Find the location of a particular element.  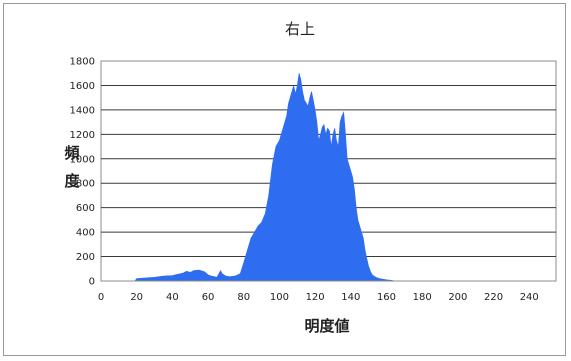

y-axis-label-char-2: 度 is located at coordinates (72, 181).